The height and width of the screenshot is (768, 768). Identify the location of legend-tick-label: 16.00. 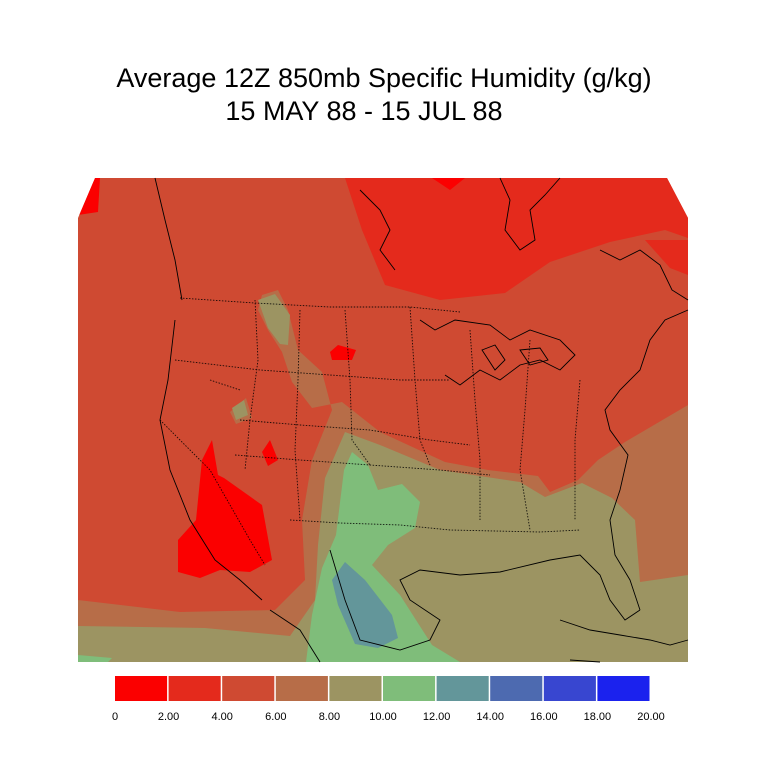
(544, 717).